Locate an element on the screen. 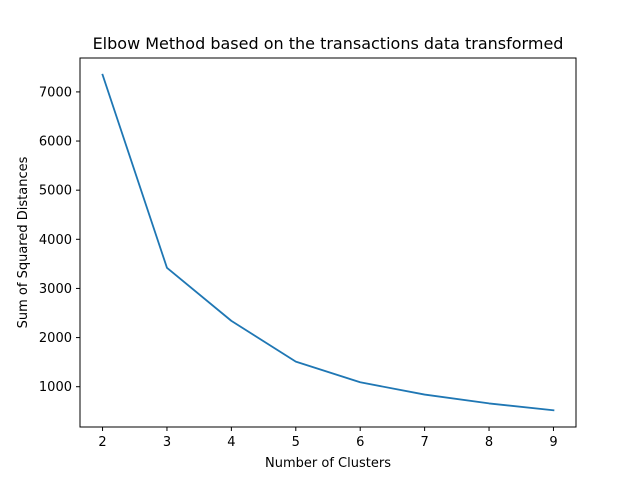  y-axis: 1000 2000 3000 4000 5000 6000 7000 is located at coordinates (59, 240).